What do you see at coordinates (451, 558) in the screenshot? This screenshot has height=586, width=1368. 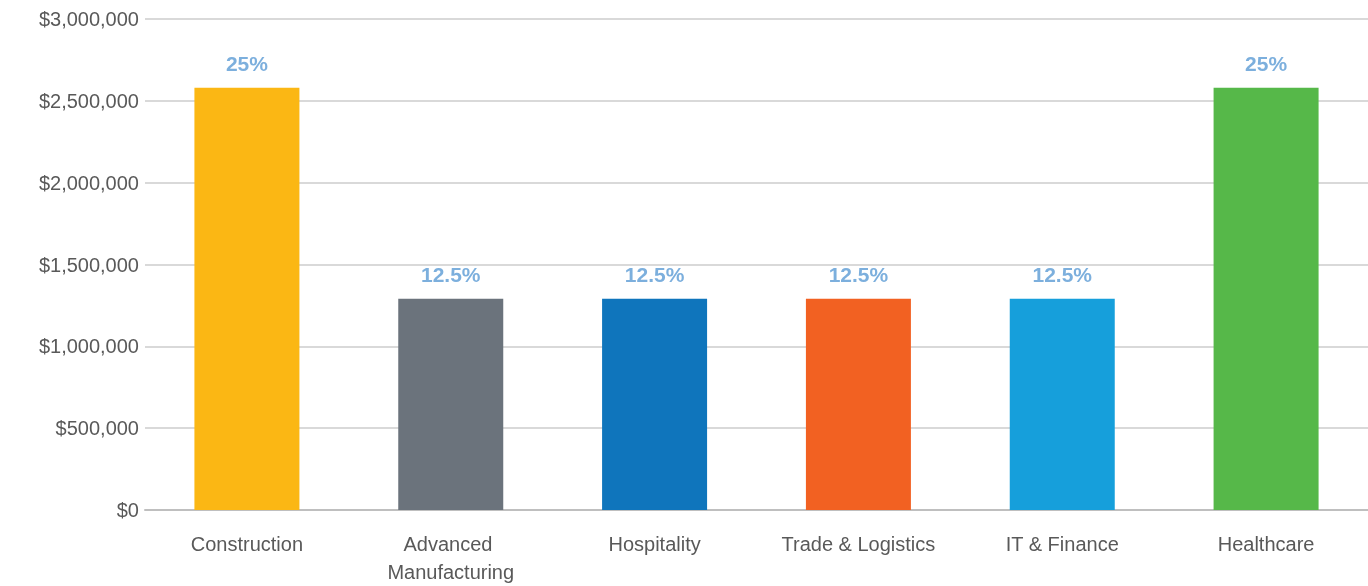 I see `x-tick-label: Advanced Manufacturing` at bounding box center [451, 558].